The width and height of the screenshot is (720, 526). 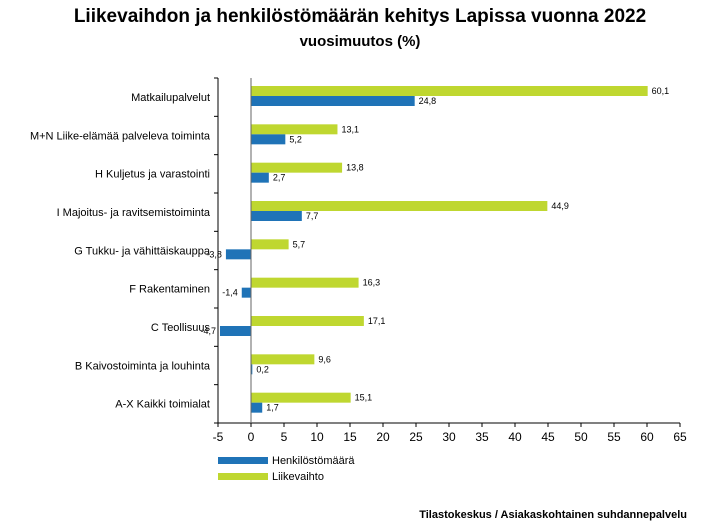 I want to click on data-label: 5,2, so click(x=295, y=139).